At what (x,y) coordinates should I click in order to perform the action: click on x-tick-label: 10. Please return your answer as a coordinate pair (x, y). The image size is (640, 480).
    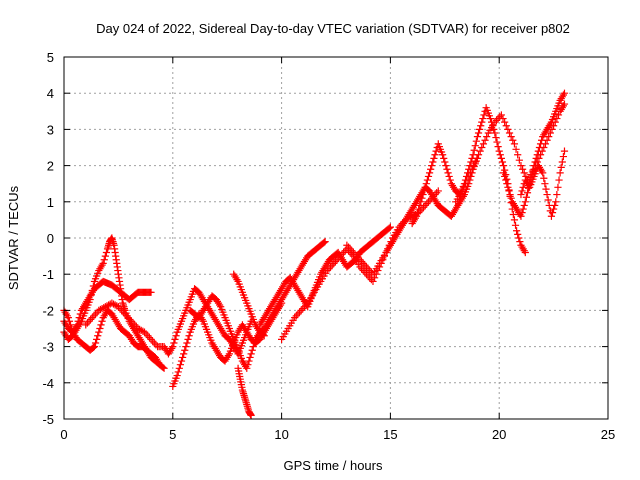
    Looking at the image, I should click on (281, 434).